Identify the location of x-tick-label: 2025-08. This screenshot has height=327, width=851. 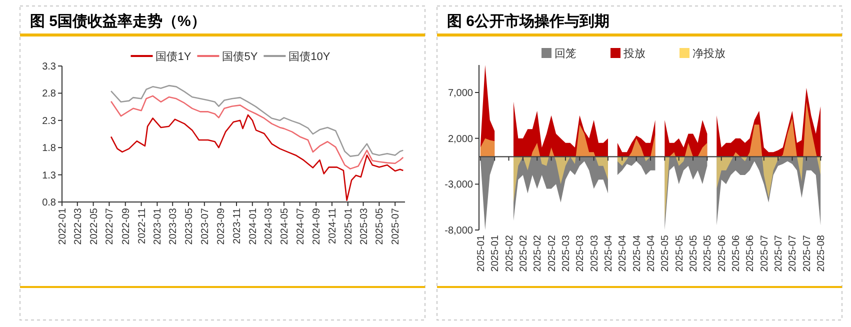
(822, 253).